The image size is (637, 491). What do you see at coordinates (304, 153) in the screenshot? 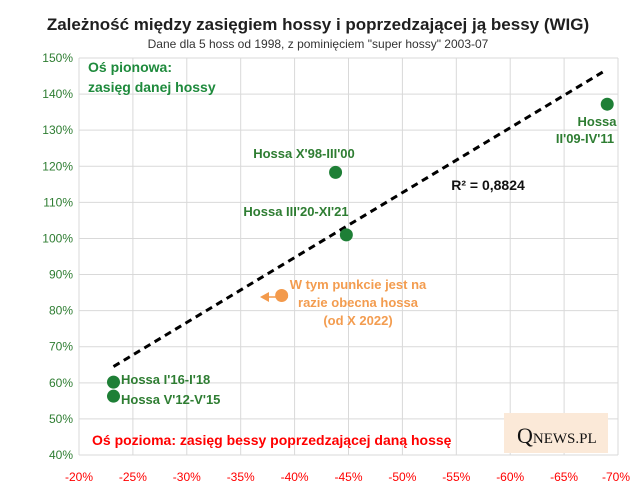
I see `label-hossa-x98-iii00: Hossa X'98-III'00` at bounding box center [304, 153].